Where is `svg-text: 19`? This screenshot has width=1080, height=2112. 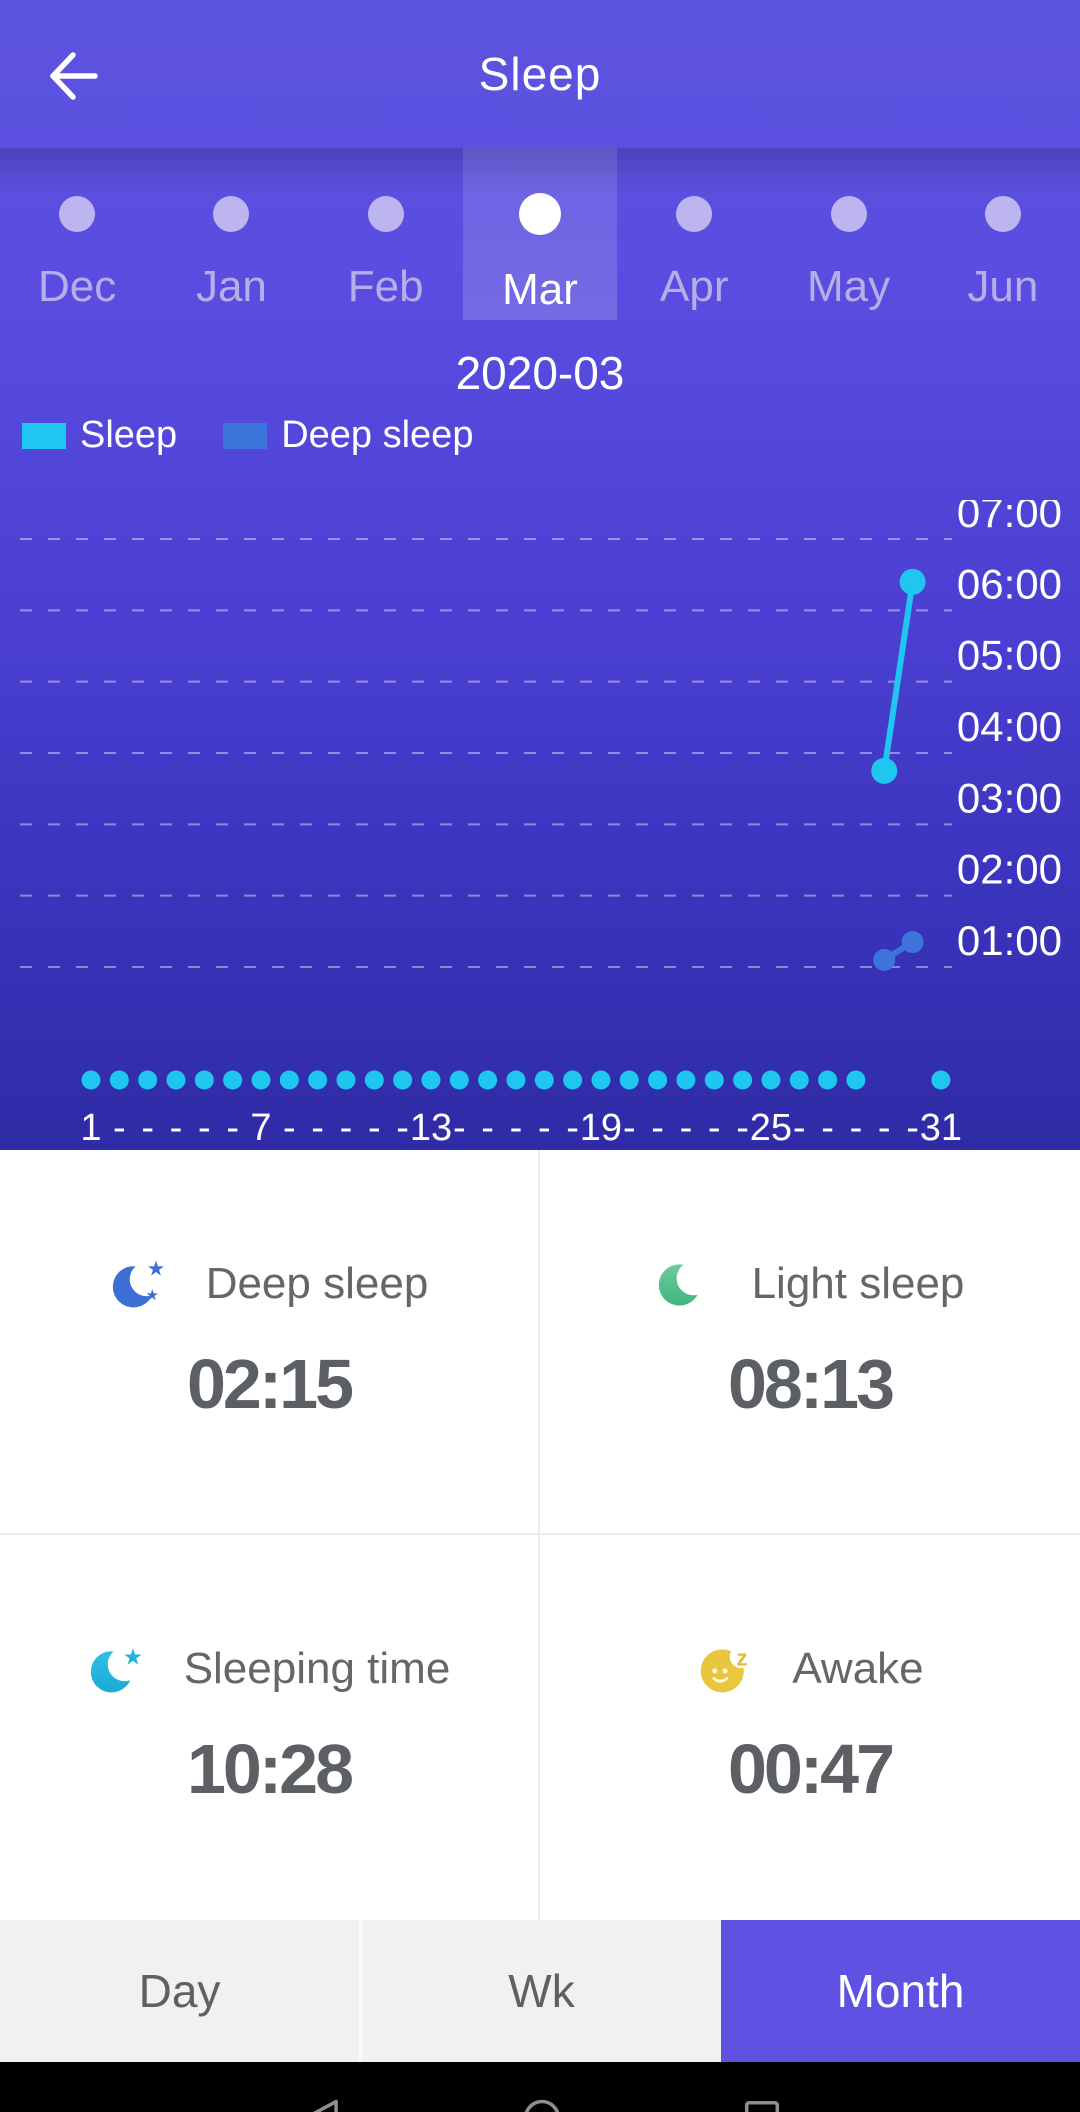 svg-text: 19 is located at coordinates (601, 1128).